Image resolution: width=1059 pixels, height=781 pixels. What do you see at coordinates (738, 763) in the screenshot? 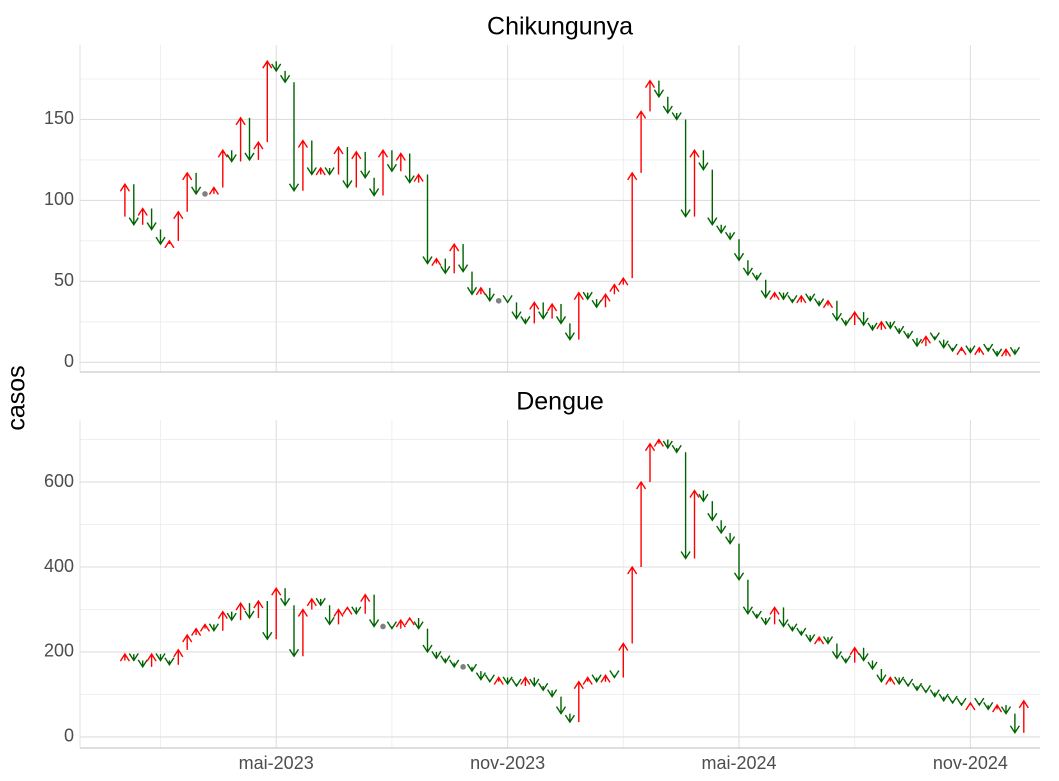
I see `x-tick-label: mai-2024` at bounding box center [738, 763].